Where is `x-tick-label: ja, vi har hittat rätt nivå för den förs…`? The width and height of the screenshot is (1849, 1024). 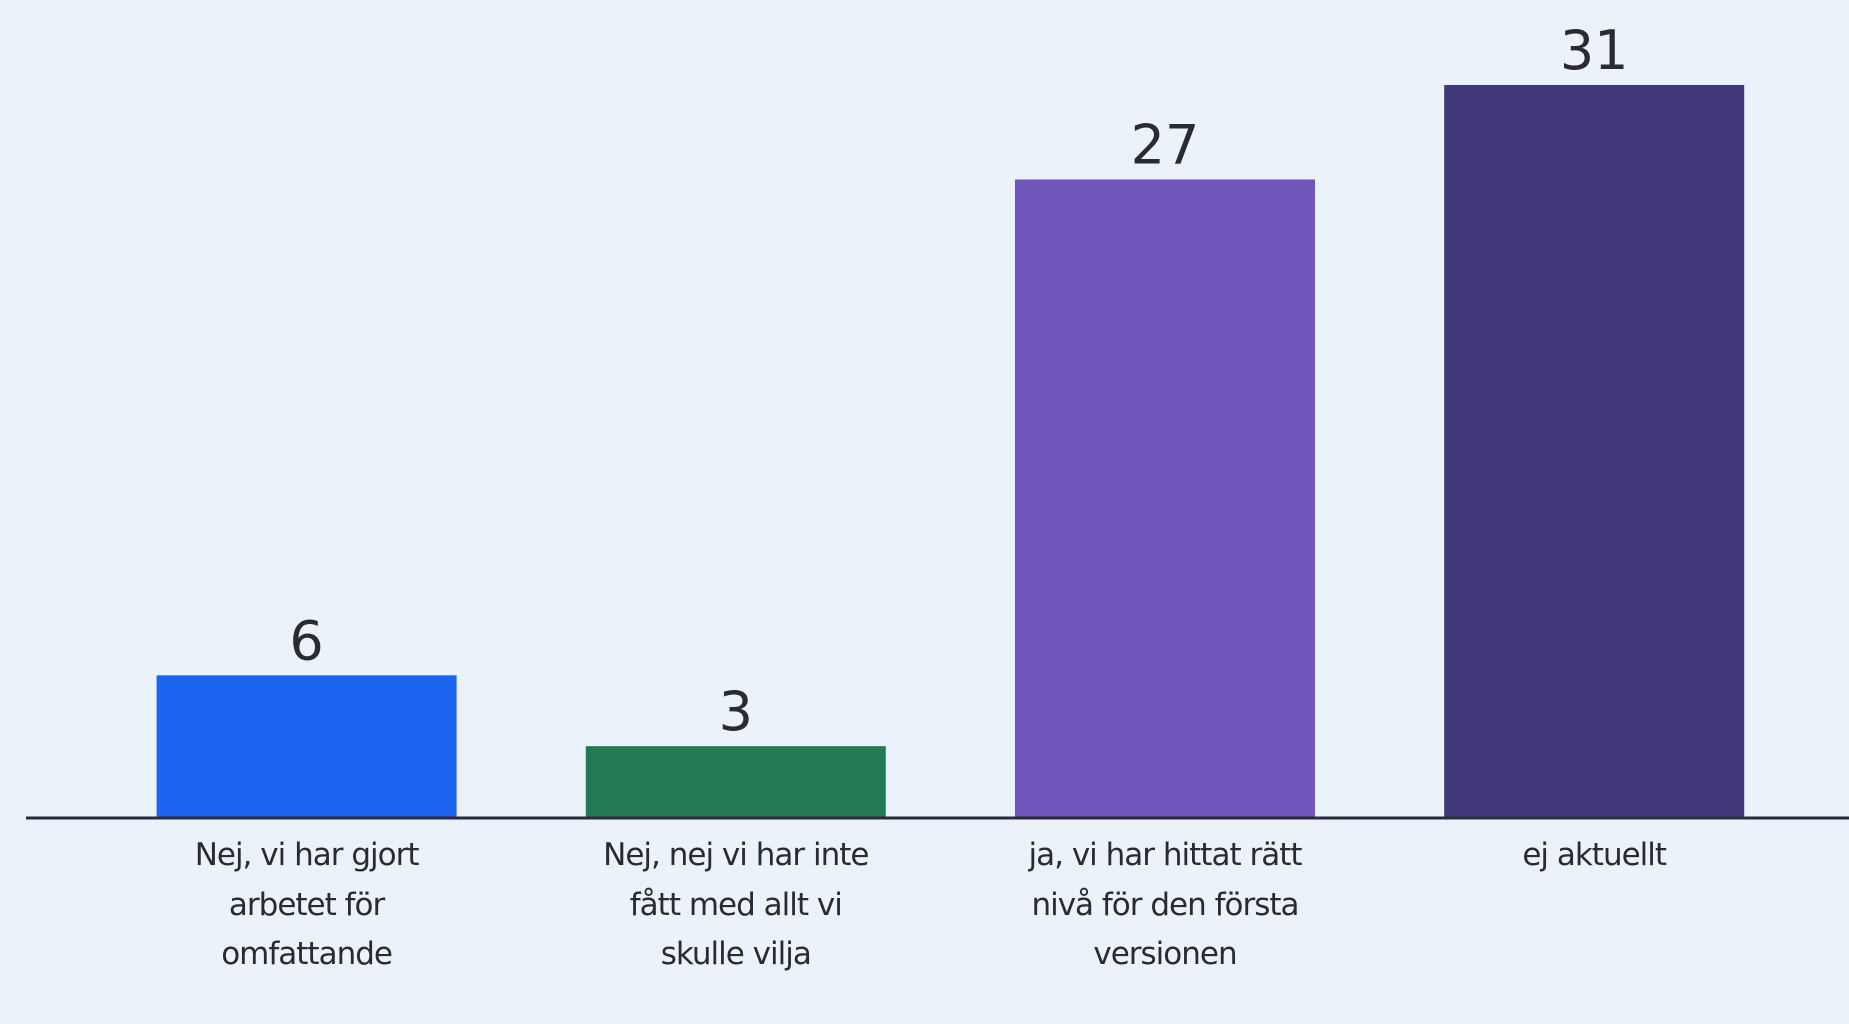 x-tick-label: ja, vi har hittat rätt nivå för den förs… is located at coordinates (1165, 904).